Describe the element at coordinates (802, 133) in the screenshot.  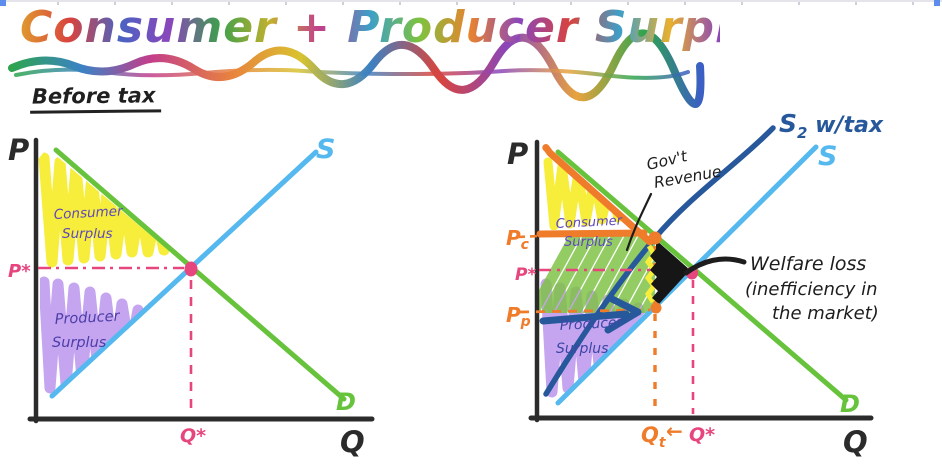
I see `supply-tax-label-sub: 2` at that location.